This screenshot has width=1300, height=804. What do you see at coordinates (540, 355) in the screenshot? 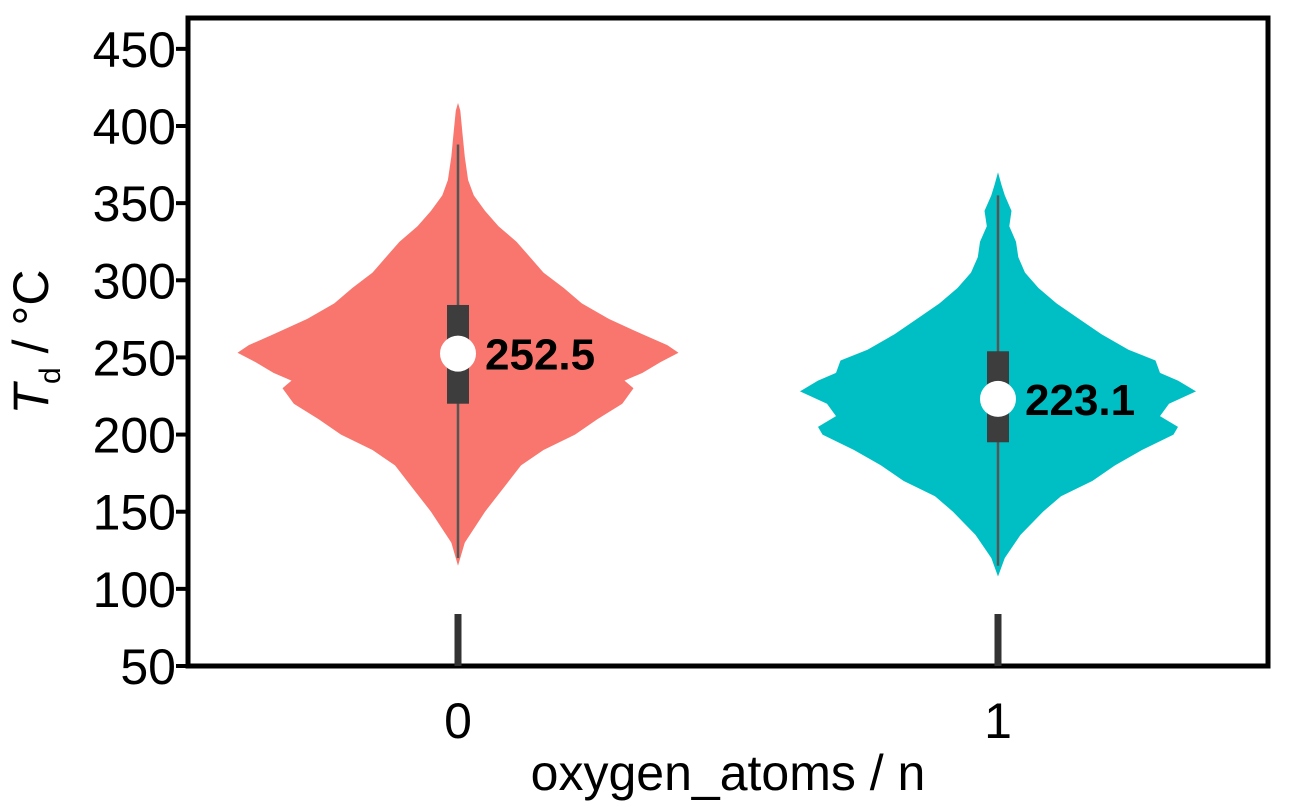
I see `median-label: 252.5` at bounding box center [540, 355].